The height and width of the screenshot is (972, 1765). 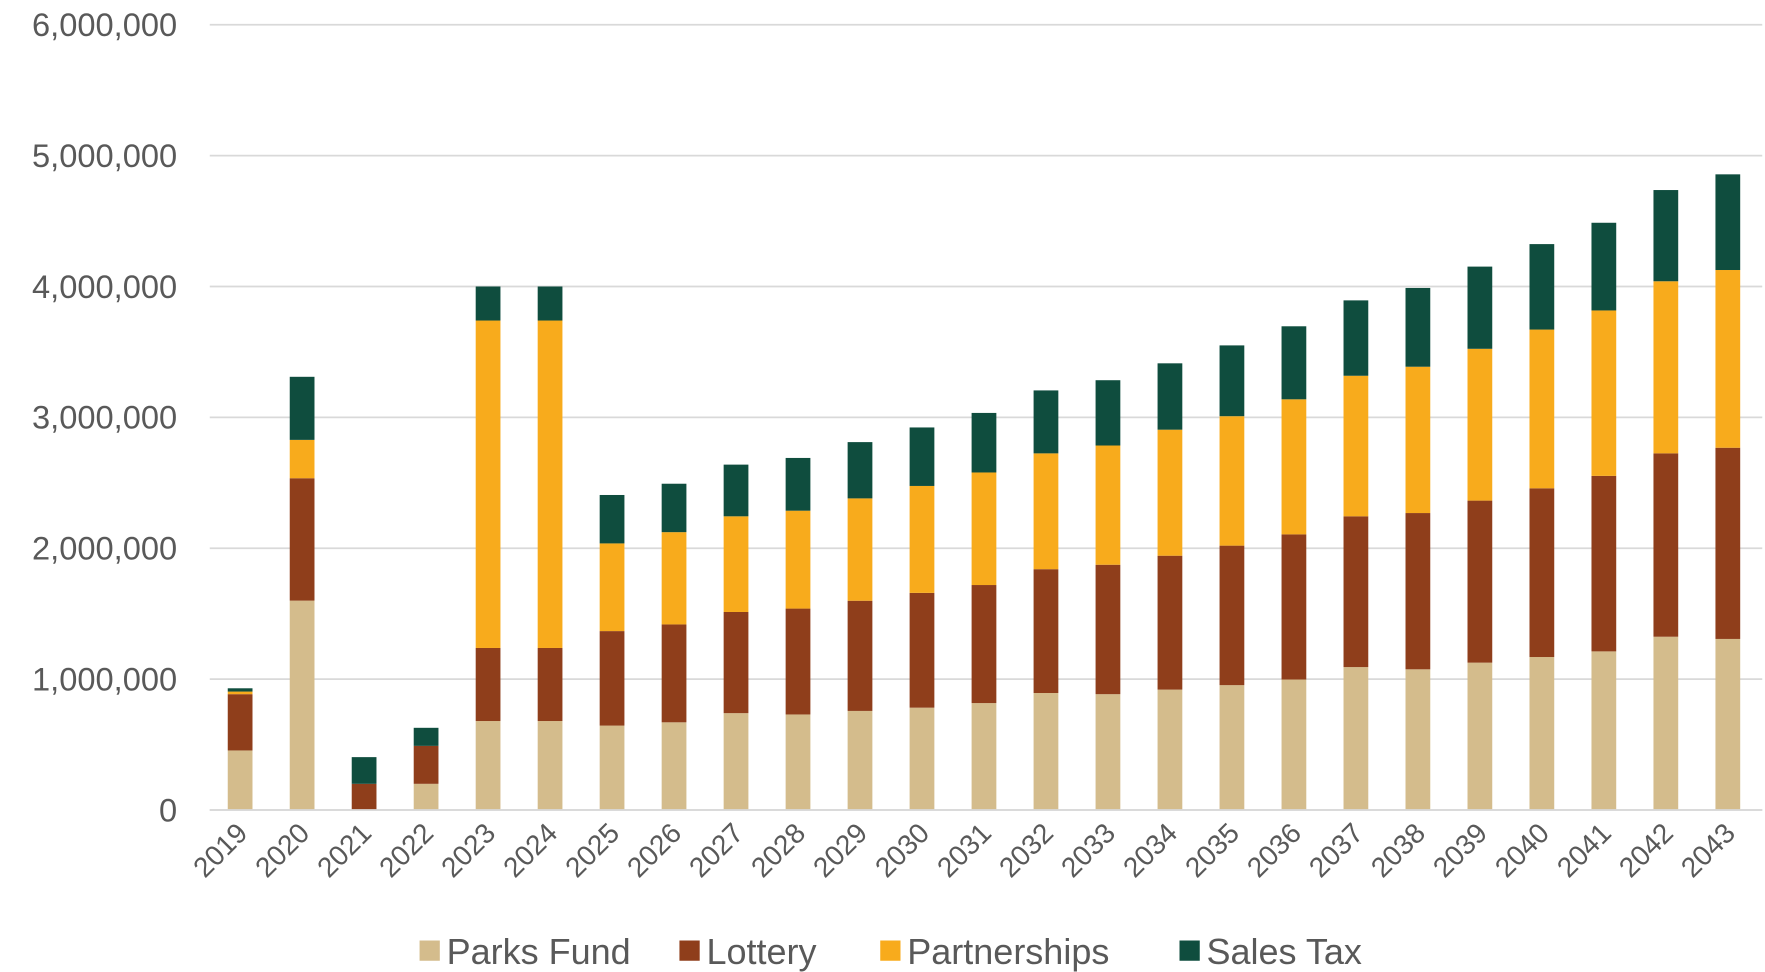 What do you see at coordinates (282, 850) in the screenshot?
I see `x-tick-label: 2020` at bounding box center [282, 850].